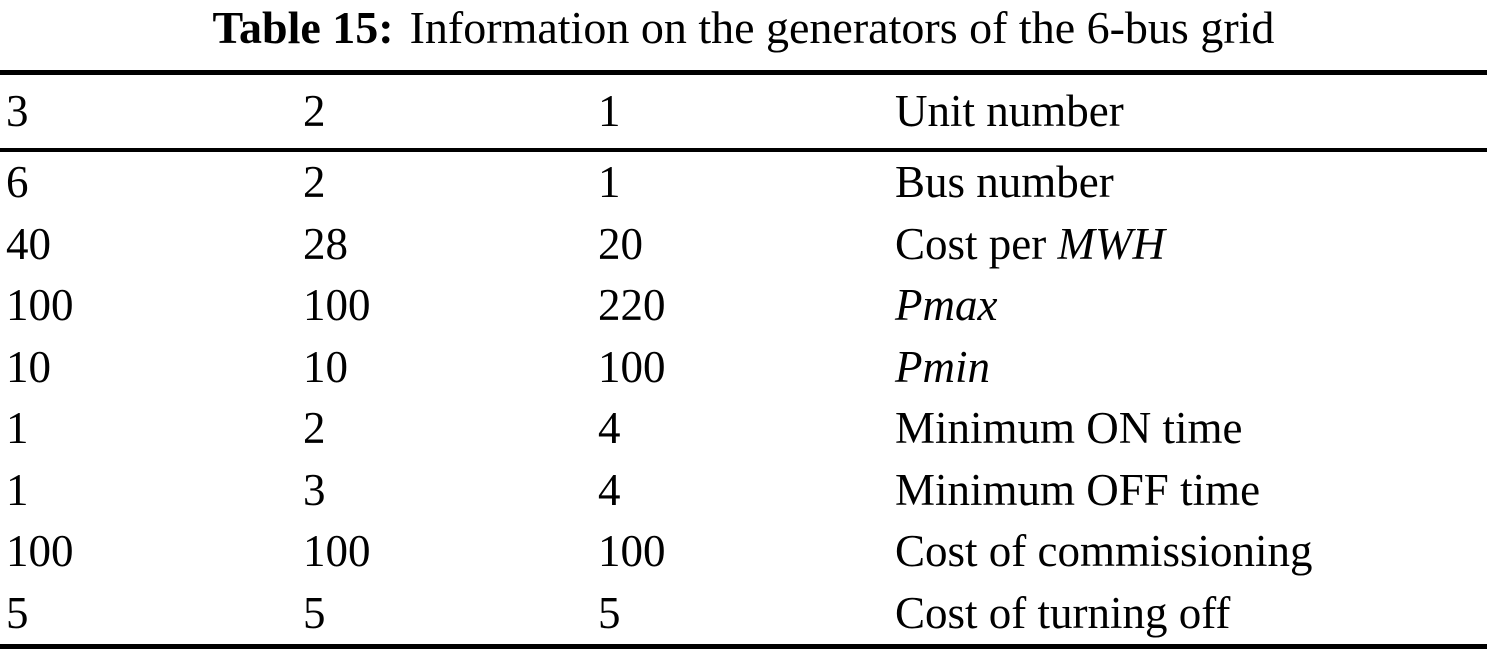 This screenshot has width=1487, height=658. What do you see at coordinates (1069, 428) in the screenshot?
I see `row-label-roman: Minimum ON time` at bounding box center [1069, 428].